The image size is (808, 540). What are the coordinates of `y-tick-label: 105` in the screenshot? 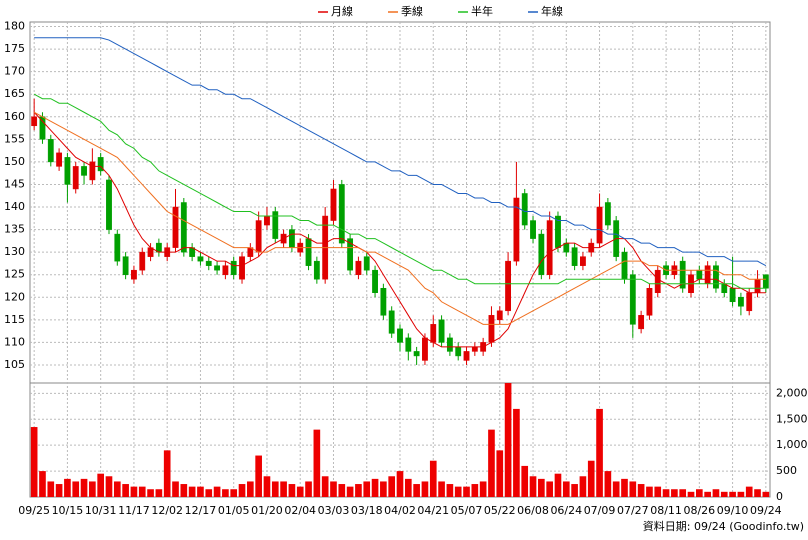 It's located at (14, 364).